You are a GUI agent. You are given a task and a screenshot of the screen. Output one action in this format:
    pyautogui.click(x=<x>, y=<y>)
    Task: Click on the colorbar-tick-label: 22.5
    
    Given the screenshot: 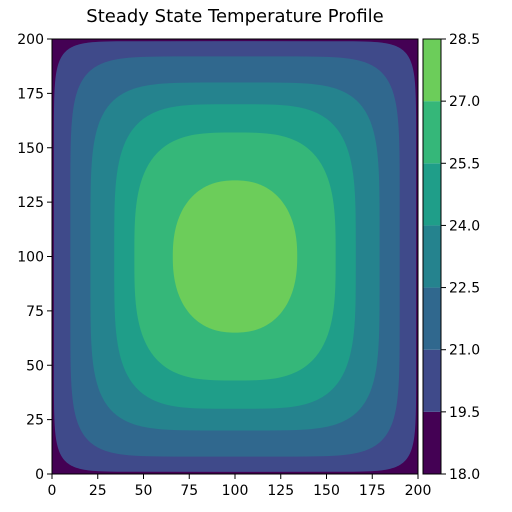 What is the action you would take?
    pyautogui.click(x=464, y=289)
    